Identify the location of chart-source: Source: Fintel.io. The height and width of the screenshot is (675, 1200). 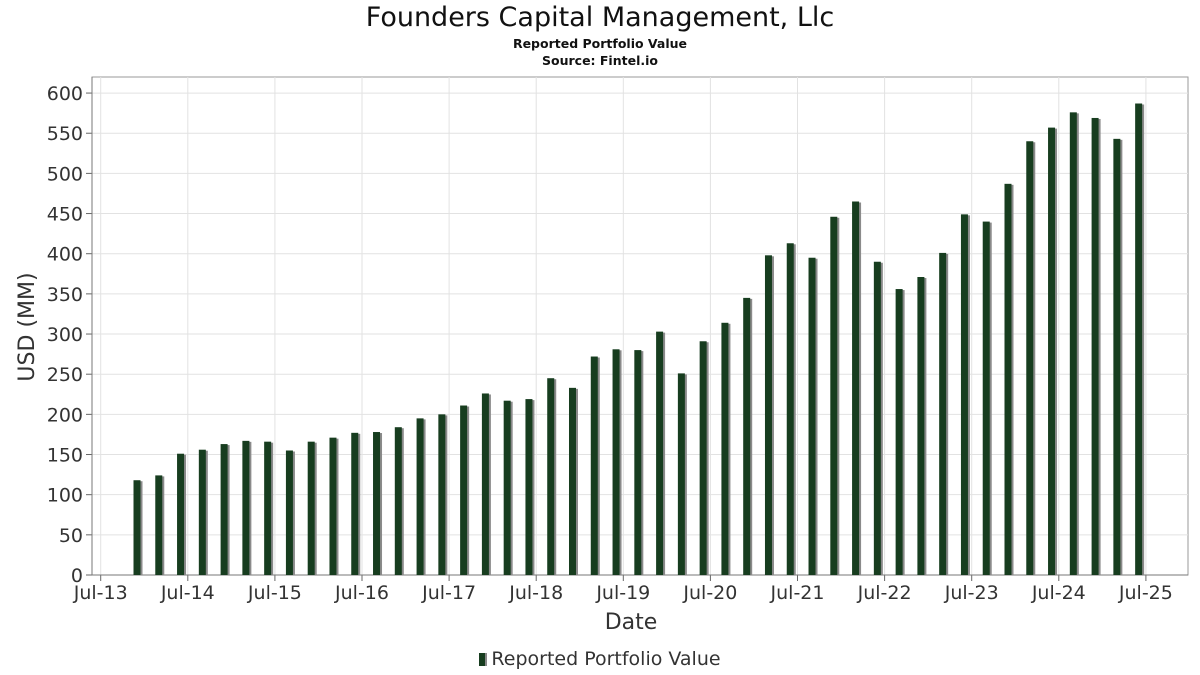
(600, 60).